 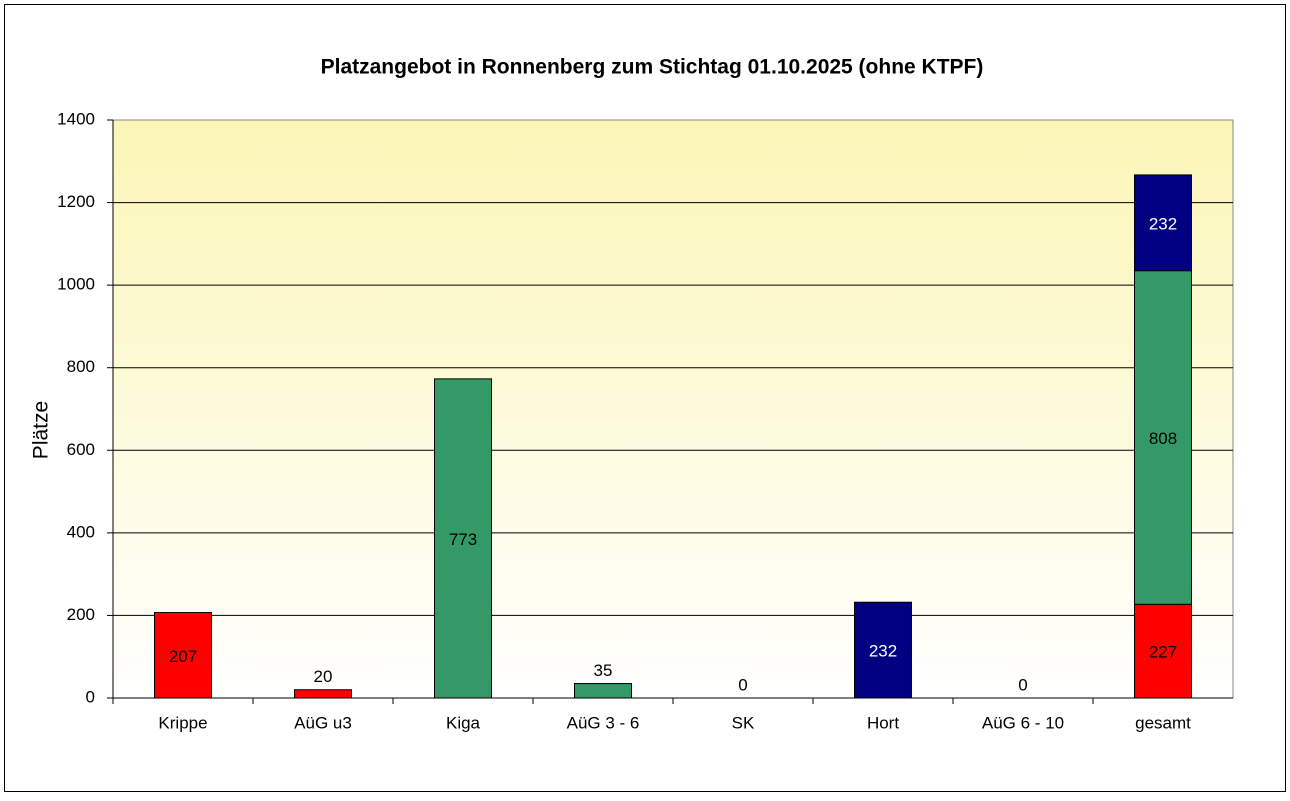 I want to click on x-tick-label: AüG 6 - 10, so click(x=1023, y=722).